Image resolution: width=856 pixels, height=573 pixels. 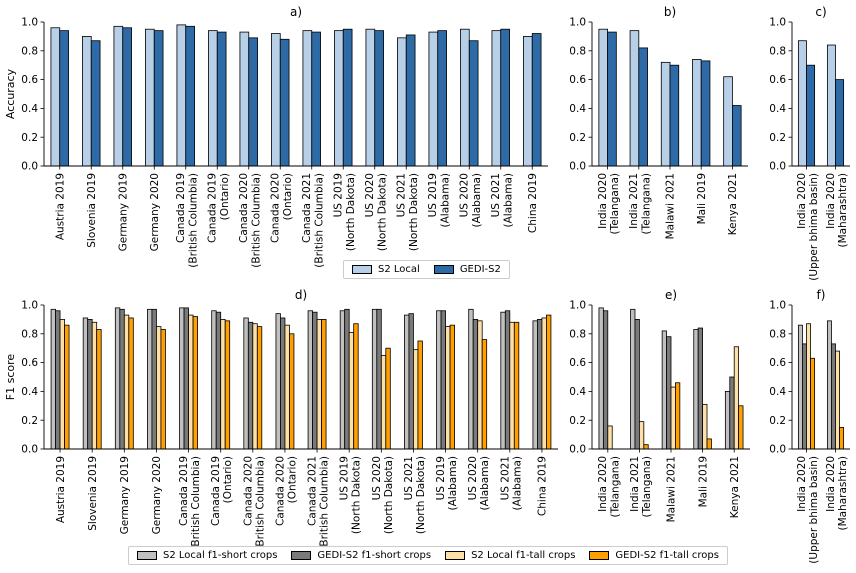 What do you see at coordinates (376, 212) in the screenshot?
I see `x-tick-label: US 2020(North Dakota)` at bounding box center [376, 212].